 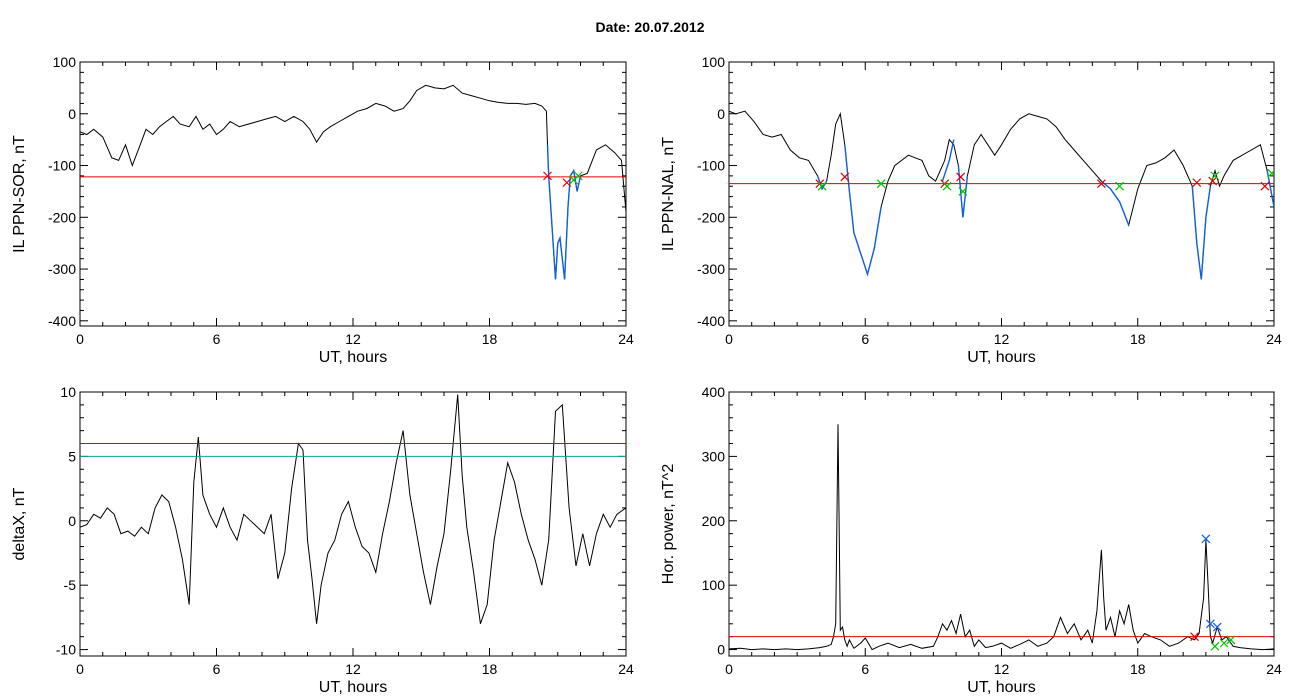 I want to click on y-axis-label: IL PPN-NAL, nT, so click(x=668, y=194).